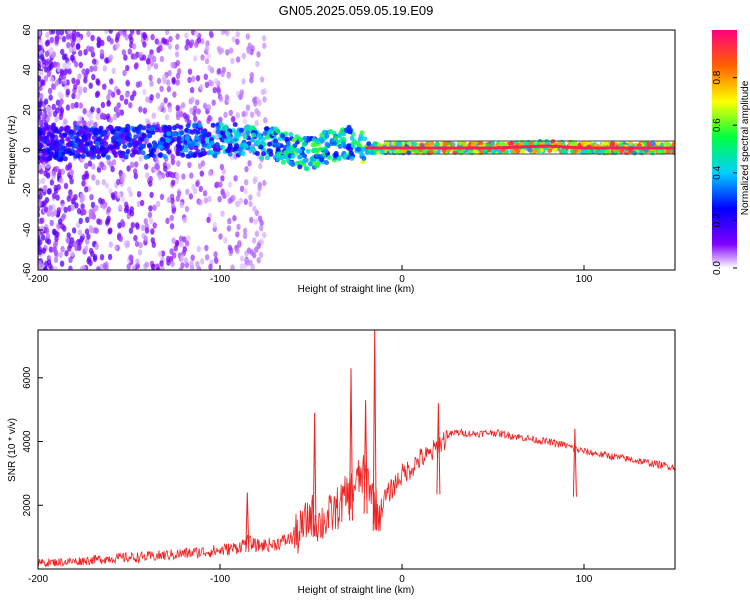  I want to click on colorbar-gradient, so click(724, 149).